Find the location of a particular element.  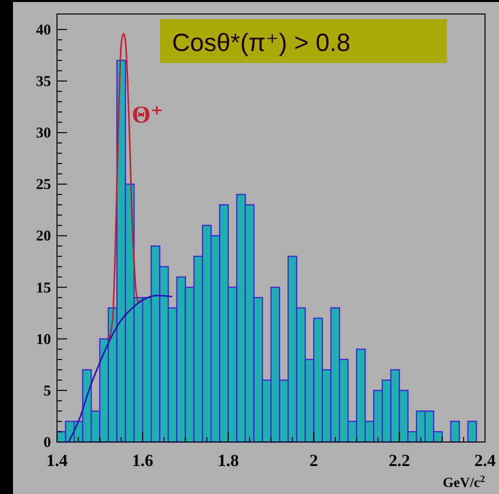

x-tick-label: 2.2 is located at coordinates (399, 460).